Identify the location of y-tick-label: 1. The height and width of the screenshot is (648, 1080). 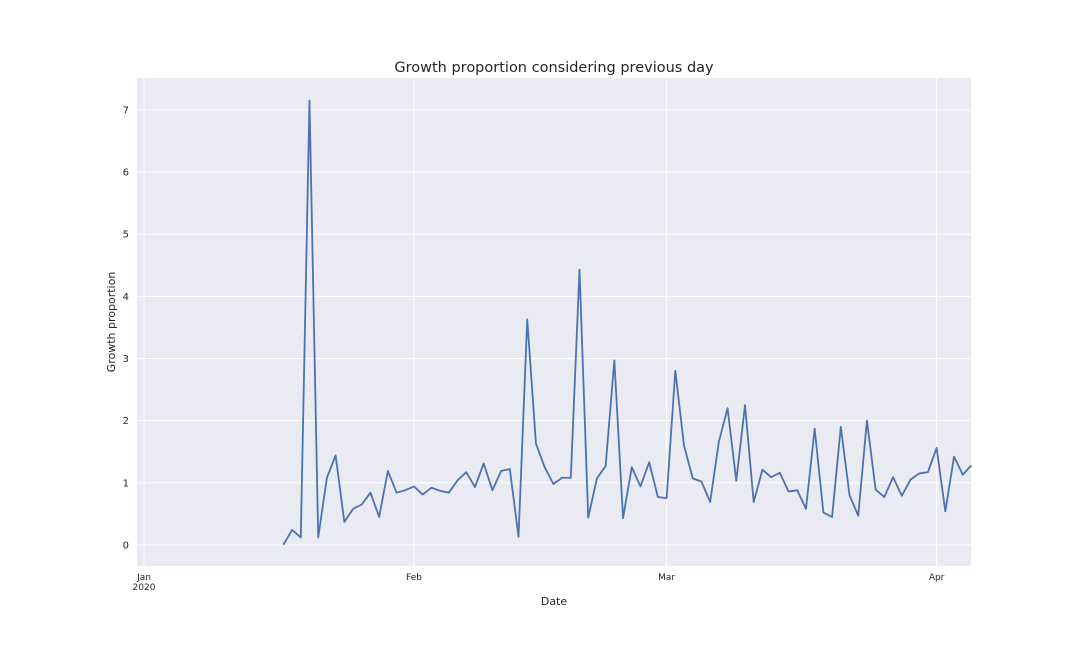
(126, 483).